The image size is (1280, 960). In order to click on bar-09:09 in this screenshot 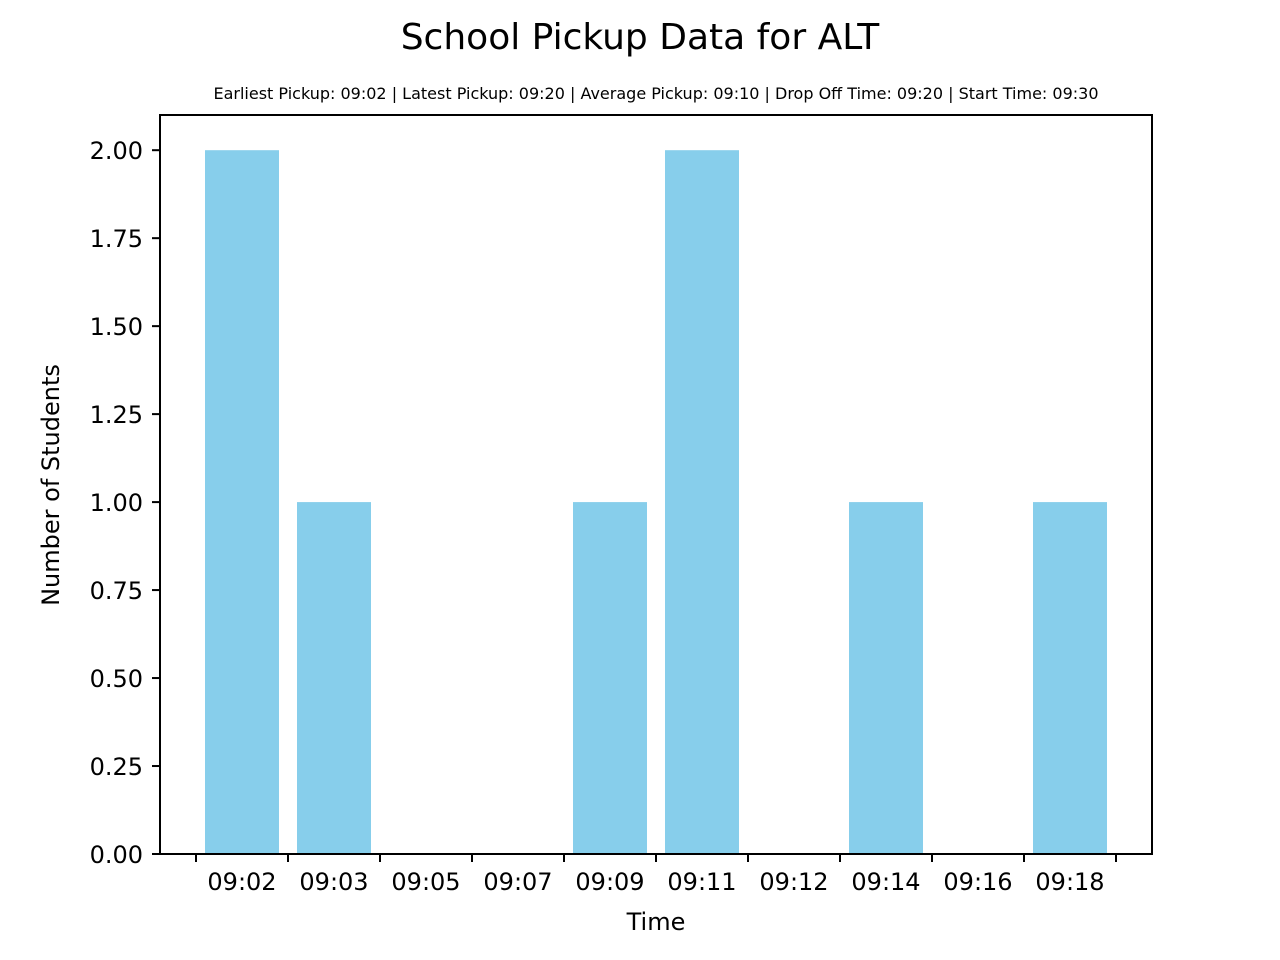, I will do `click(610, 678)`.